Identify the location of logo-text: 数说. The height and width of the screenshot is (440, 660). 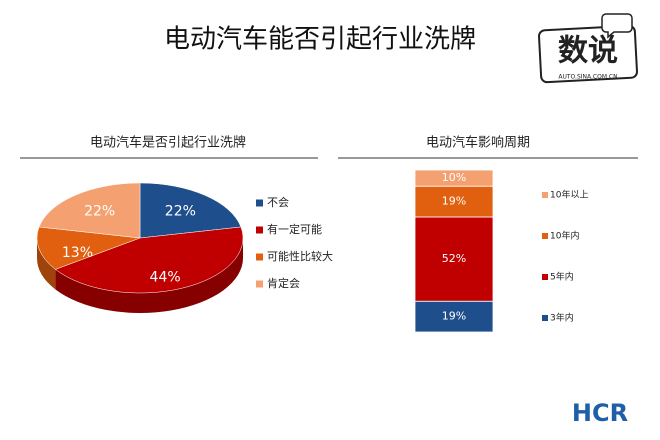
(588, 51).